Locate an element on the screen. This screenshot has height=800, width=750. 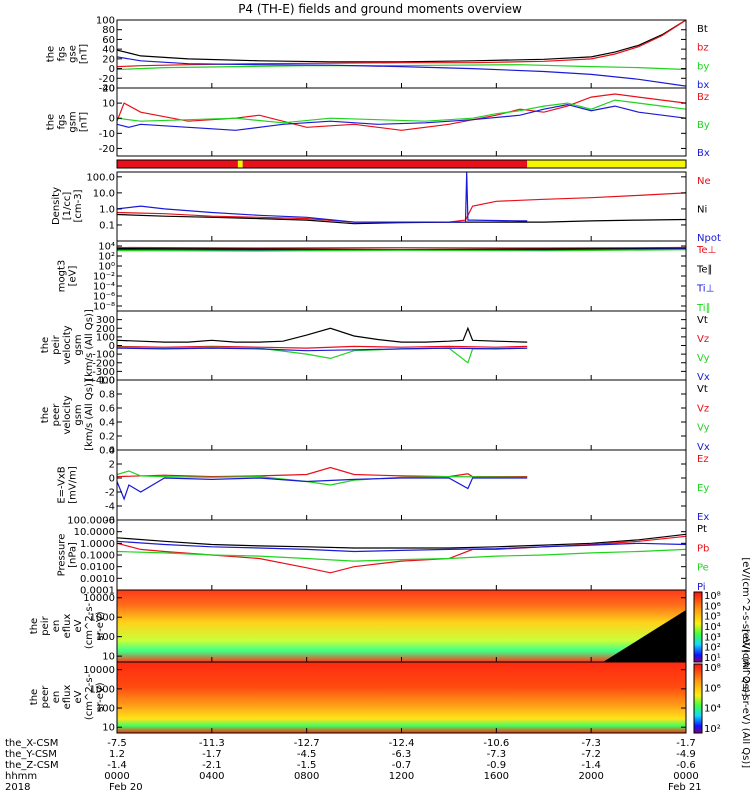
spectrogram-peer-eflux is located at coordinates (401, 697).